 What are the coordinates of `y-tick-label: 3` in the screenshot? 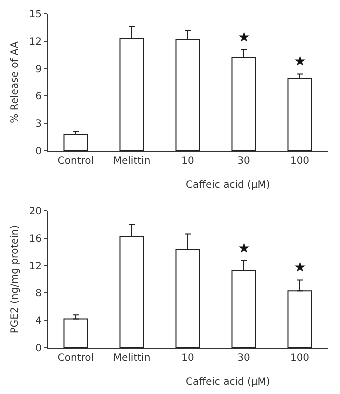 It's located at (39, 124).